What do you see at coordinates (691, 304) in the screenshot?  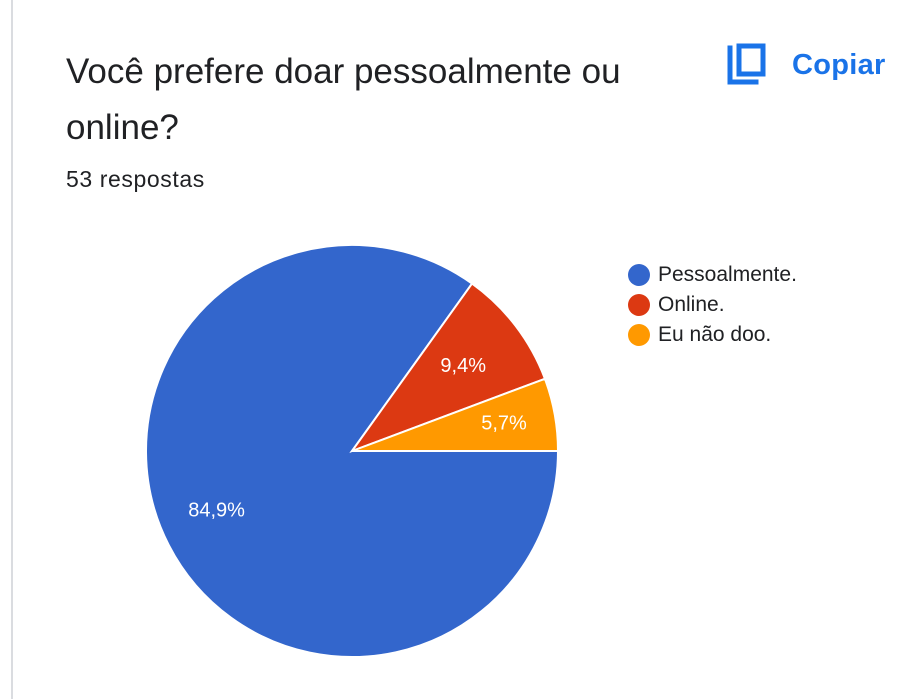 I see `legend-label: Online.` at bounding box center [691, 304].